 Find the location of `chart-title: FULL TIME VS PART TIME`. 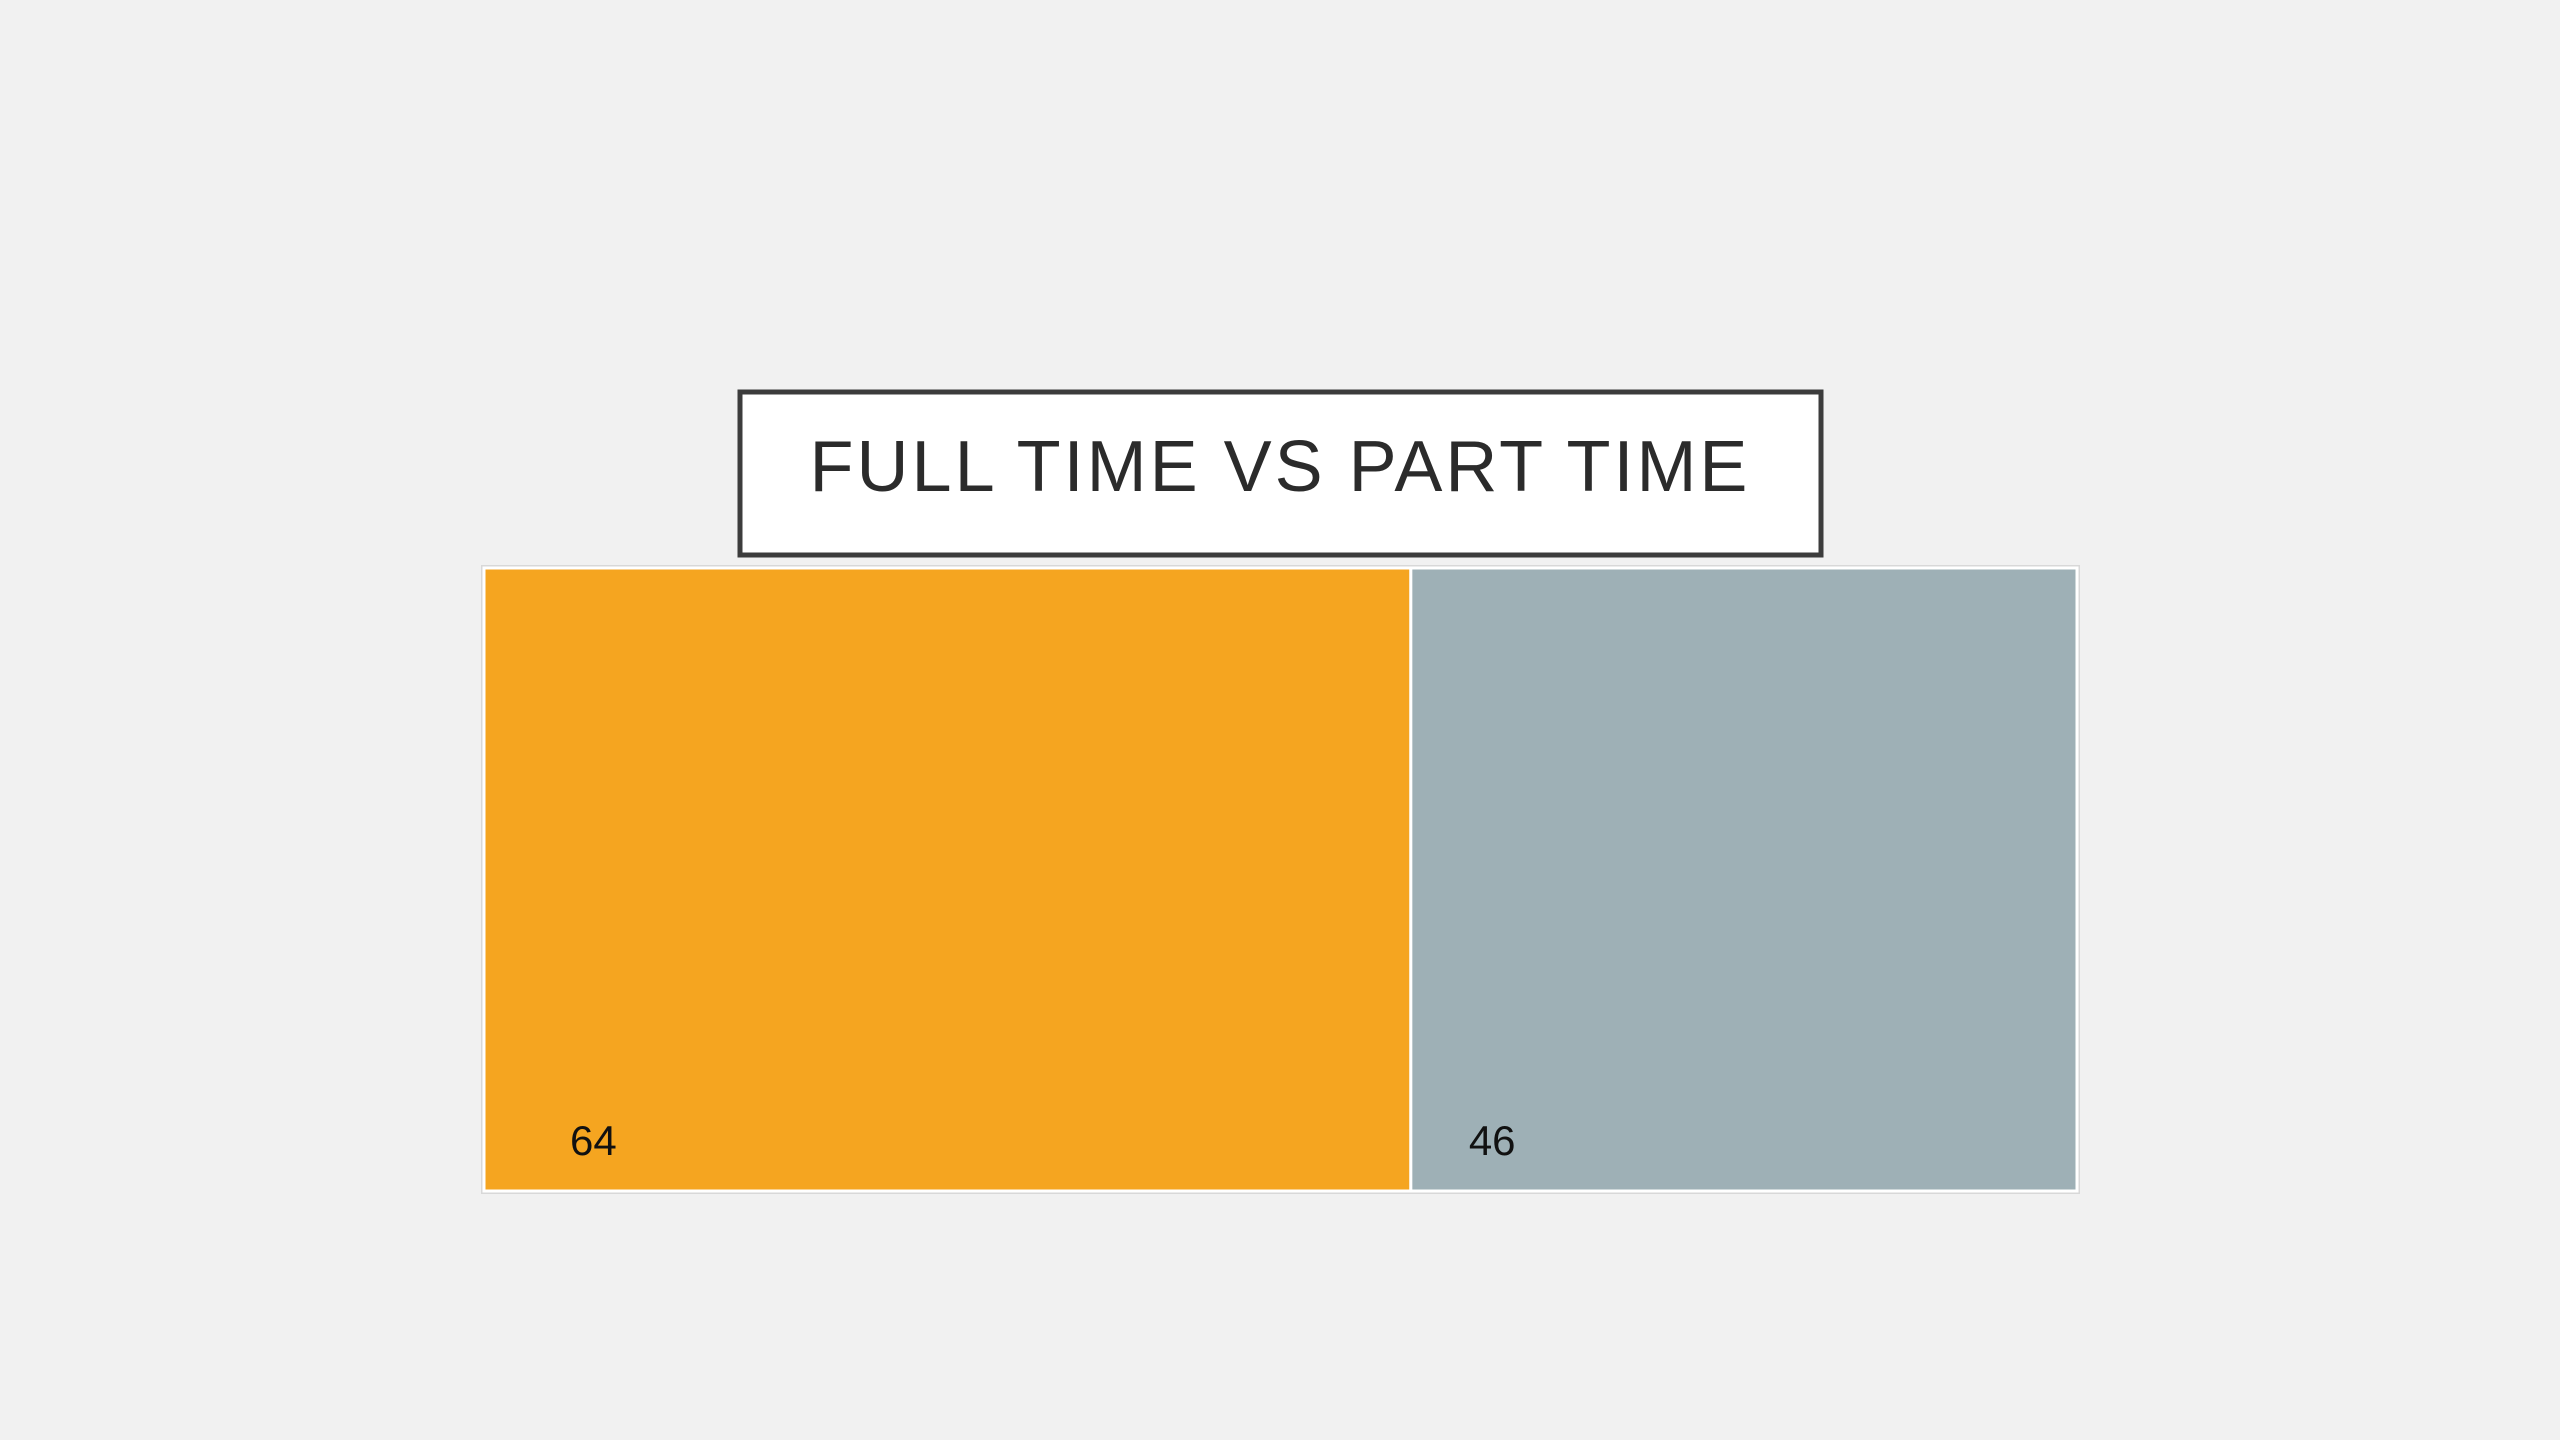

chart-title: FULL TIME VS PART TIME is located at coordinates (1280, 467).